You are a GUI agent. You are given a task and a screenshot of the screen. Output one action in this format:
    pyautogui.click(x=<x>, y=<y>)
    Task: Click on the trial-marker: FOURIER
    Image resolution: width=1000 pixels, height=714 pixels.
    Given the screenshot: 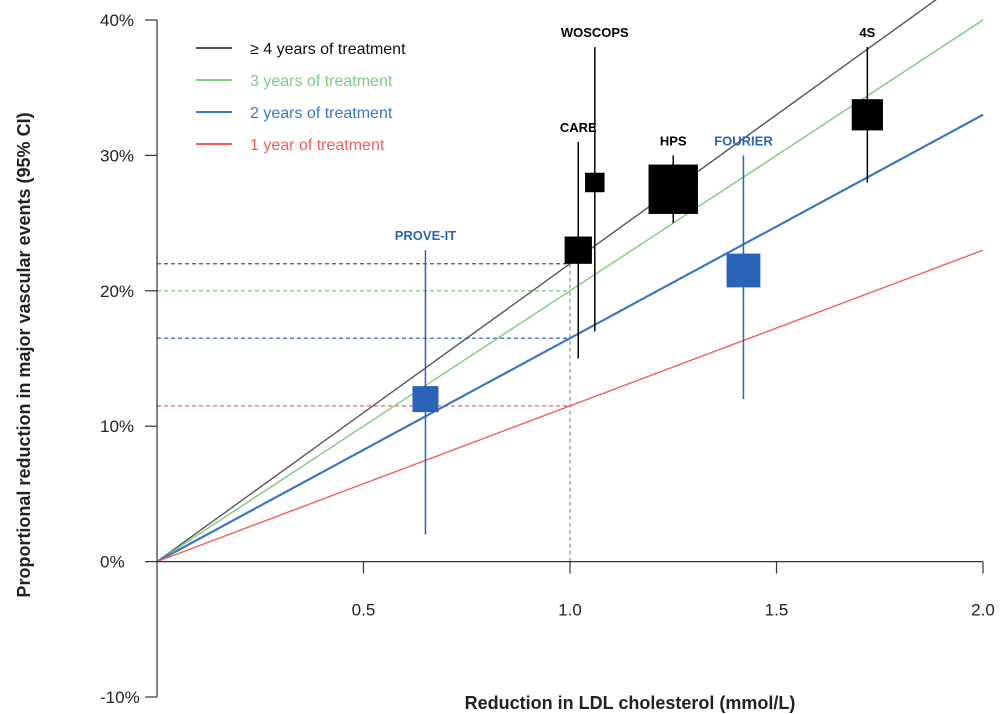 What is the action you would take?
    pyautogui.click(x=743, y=266)
    